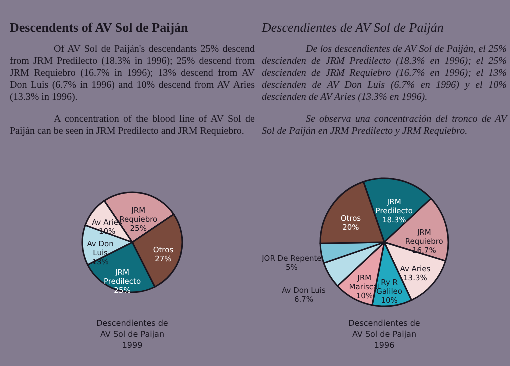 Image resolution: width=510 pixels, height=366 pixels. Describe the element at coordinates (385, 334) in the screenshot. I see `text: Descendientes de AV Sol de Paijan 1996` at that location.